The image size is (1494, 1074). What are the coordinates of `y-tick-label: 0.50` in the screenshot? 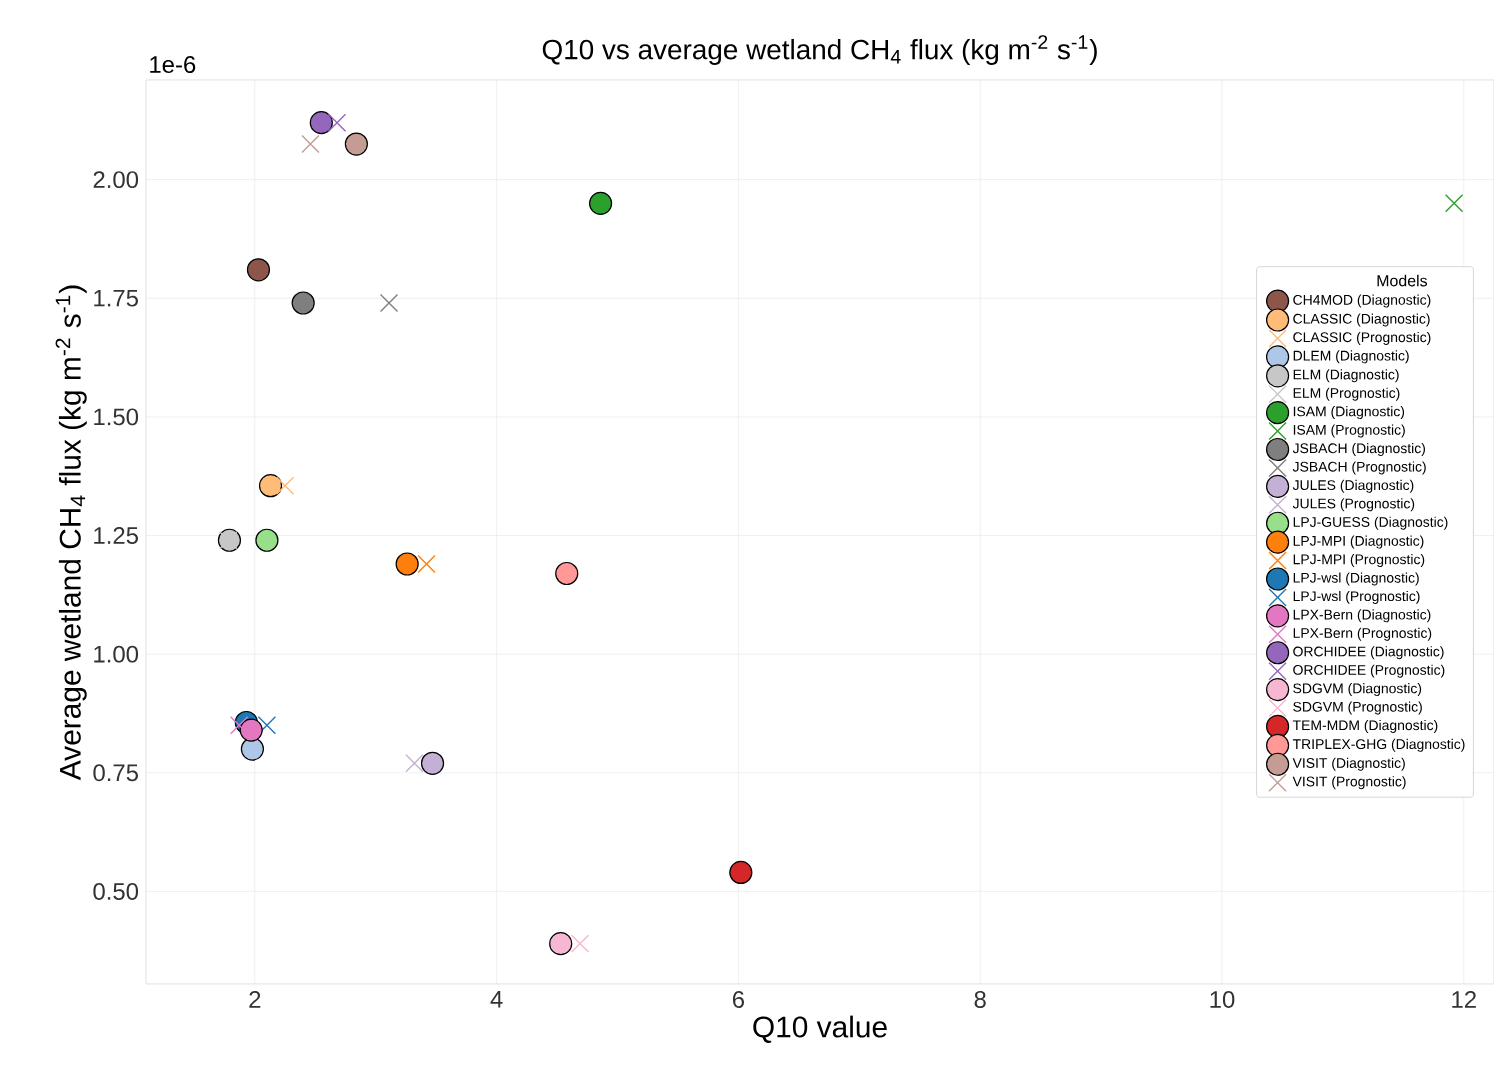 It's located at (116, 891).